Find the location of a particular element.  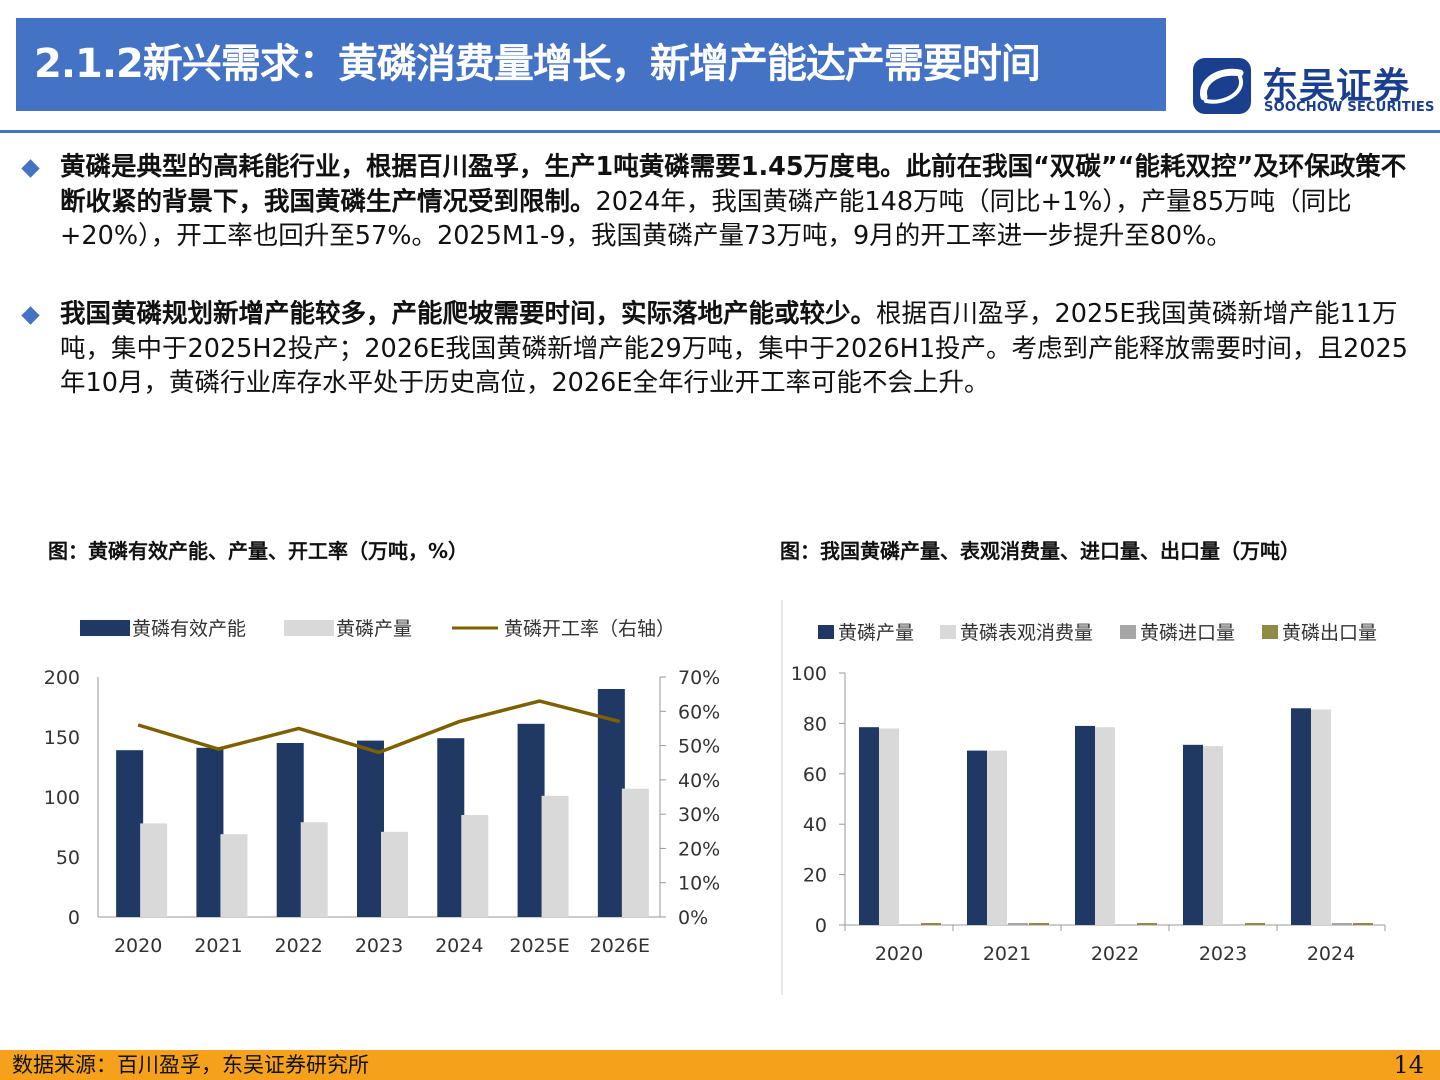

page-number: 14 is located at coordinates (1408, 1065).